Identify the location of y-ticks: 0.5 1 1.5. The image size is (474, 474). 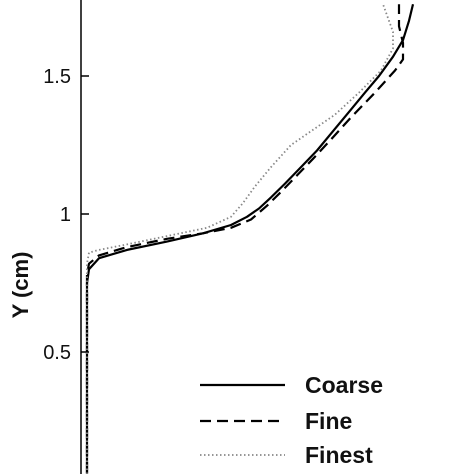
(66, 215).